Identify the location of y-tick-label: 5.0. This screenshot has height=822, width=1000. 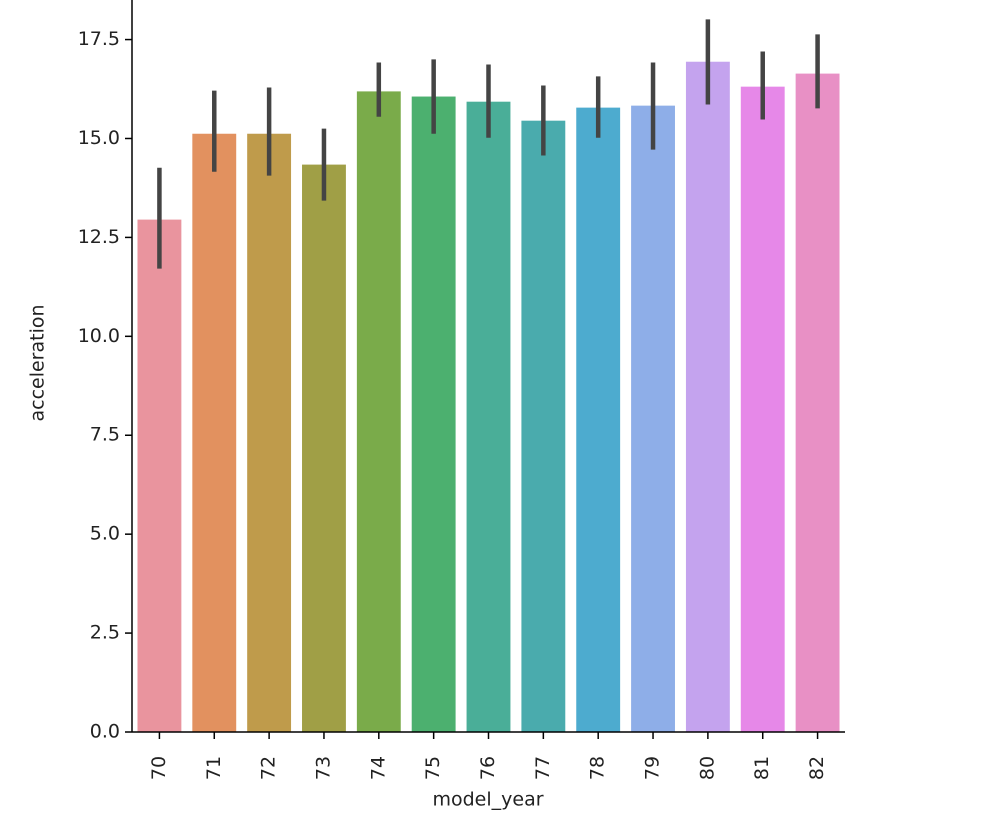
(105, 534).